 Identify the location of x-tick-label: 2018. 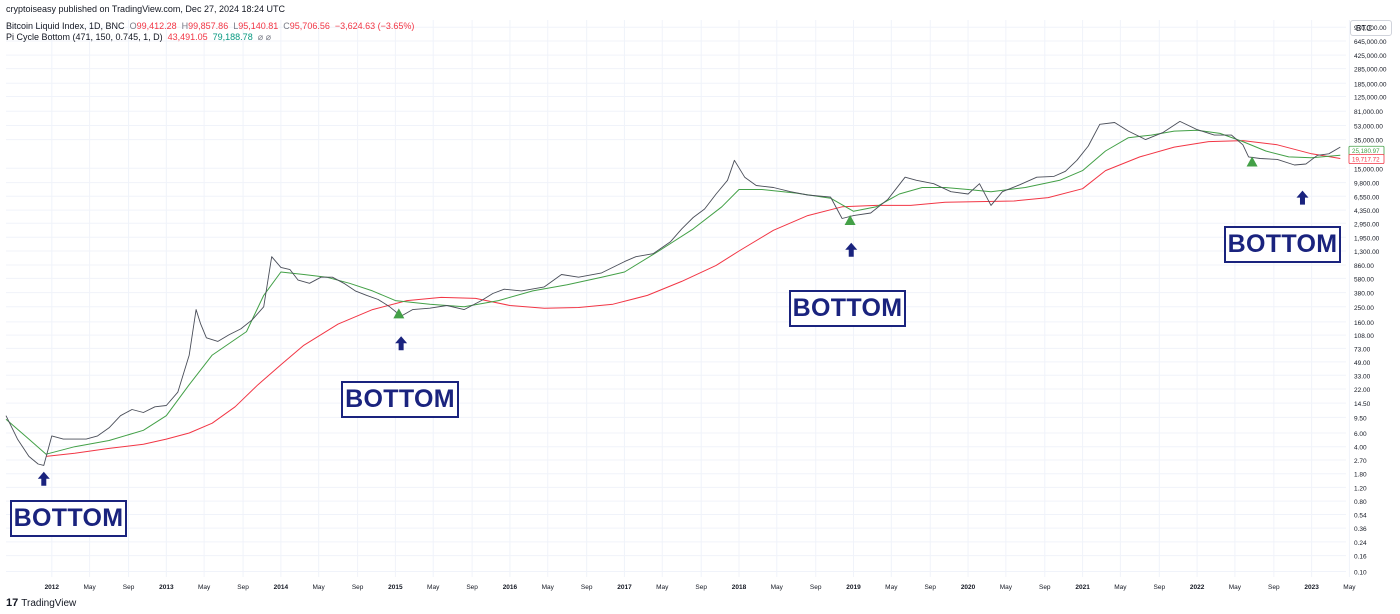
(739, 587).